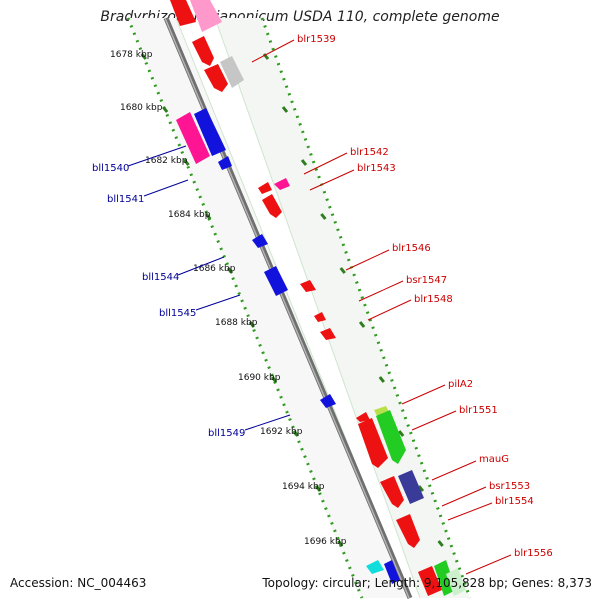 This screenshot has width=600, height=600. What do you see at coordinates (259, 378) in the screenshot?
I see `tick-label: 1690 kbp` at bounding box center [259, 378].